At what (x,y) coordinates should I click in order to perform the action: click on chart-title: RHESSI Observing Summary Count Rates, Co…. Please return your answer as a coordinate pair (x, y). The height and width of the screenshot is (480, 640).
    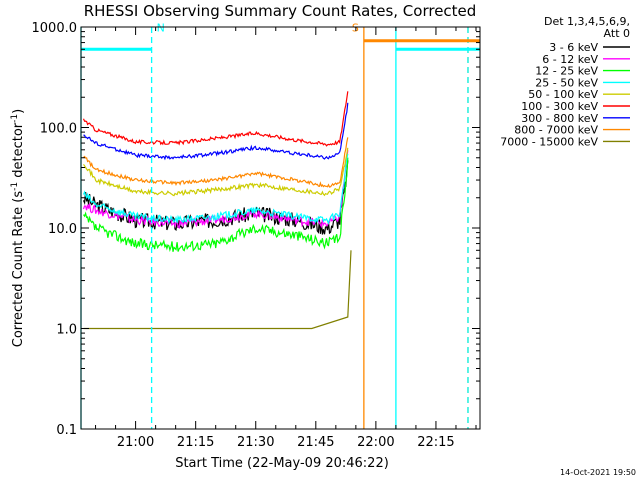
    Looking at the image, I should click on (280, 11).